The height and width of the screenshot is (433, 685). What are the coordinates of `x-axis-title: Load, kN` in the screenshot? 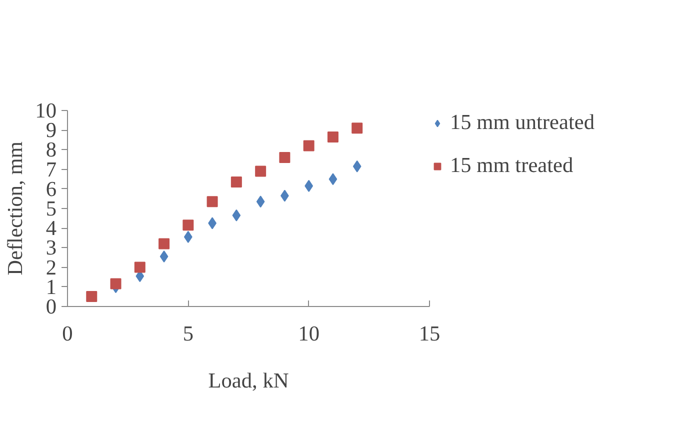 It's located at (248, 380).